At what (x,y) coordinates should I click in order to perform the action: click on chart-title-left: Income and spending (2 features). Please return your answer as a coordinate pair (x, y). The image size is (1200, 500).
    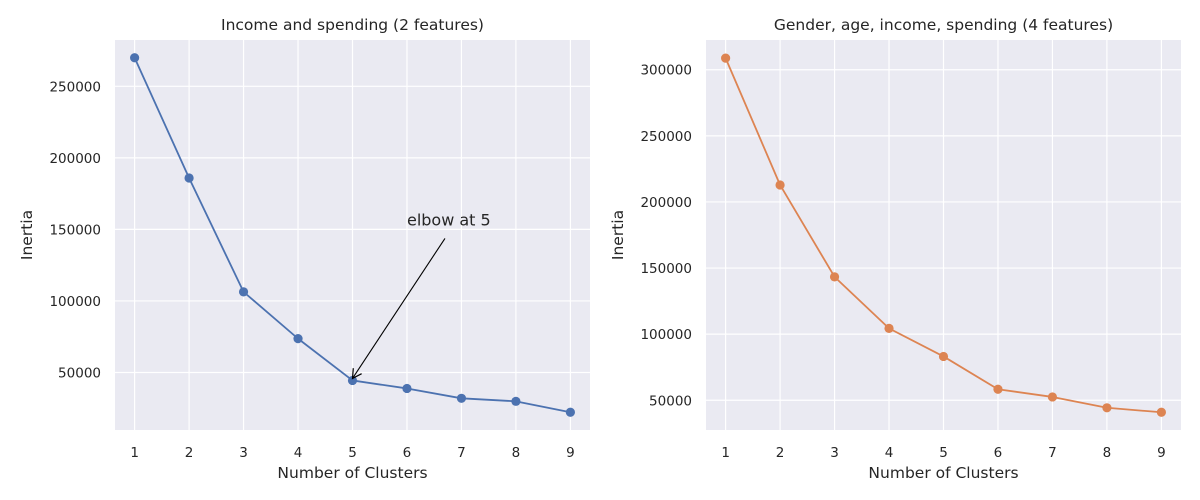
    Looking at the image, I should click on (352, 25).